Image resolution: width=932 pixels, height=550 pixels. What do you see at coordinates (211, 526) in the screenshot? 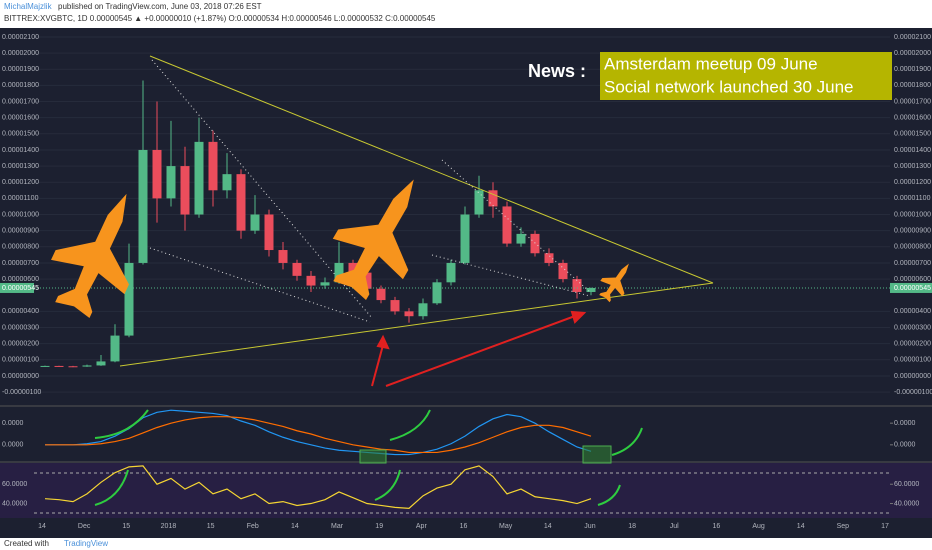
I see `x-tick-label: 15` at bounding box center [211, 526].